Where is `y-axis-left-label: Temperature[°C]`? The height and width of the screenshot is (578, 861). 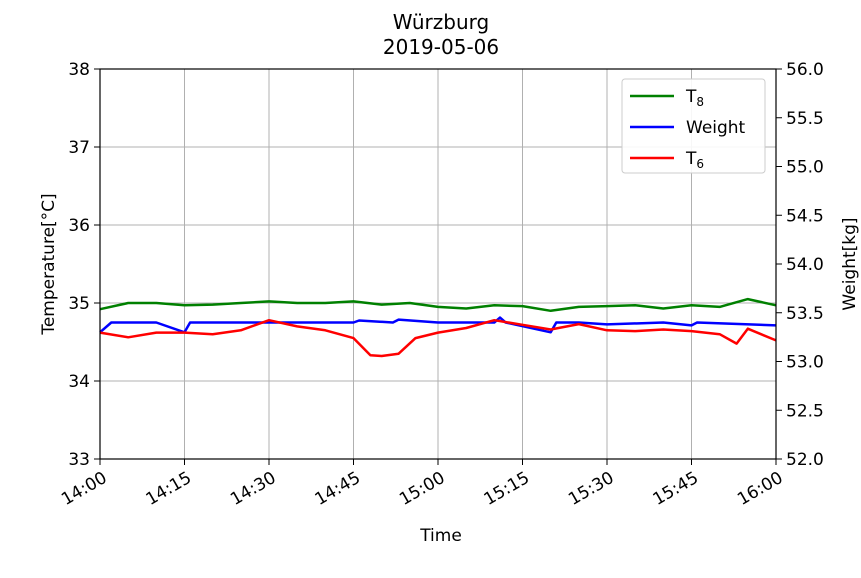
y-axis-left-label: Temperature[°C] is located at coordinates (49, 264).